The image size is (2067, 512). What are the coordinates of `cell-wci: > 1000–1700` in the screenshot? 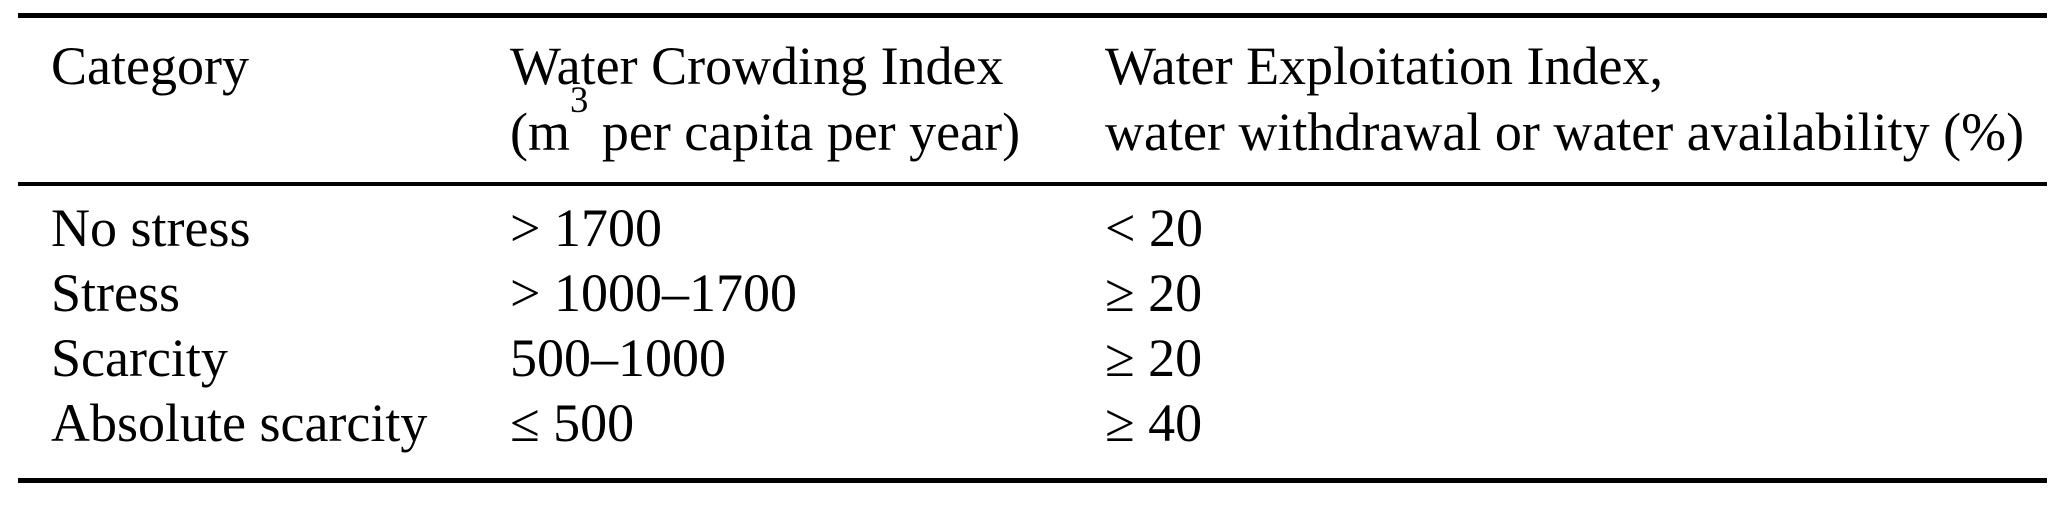 It's located at (653, 293).